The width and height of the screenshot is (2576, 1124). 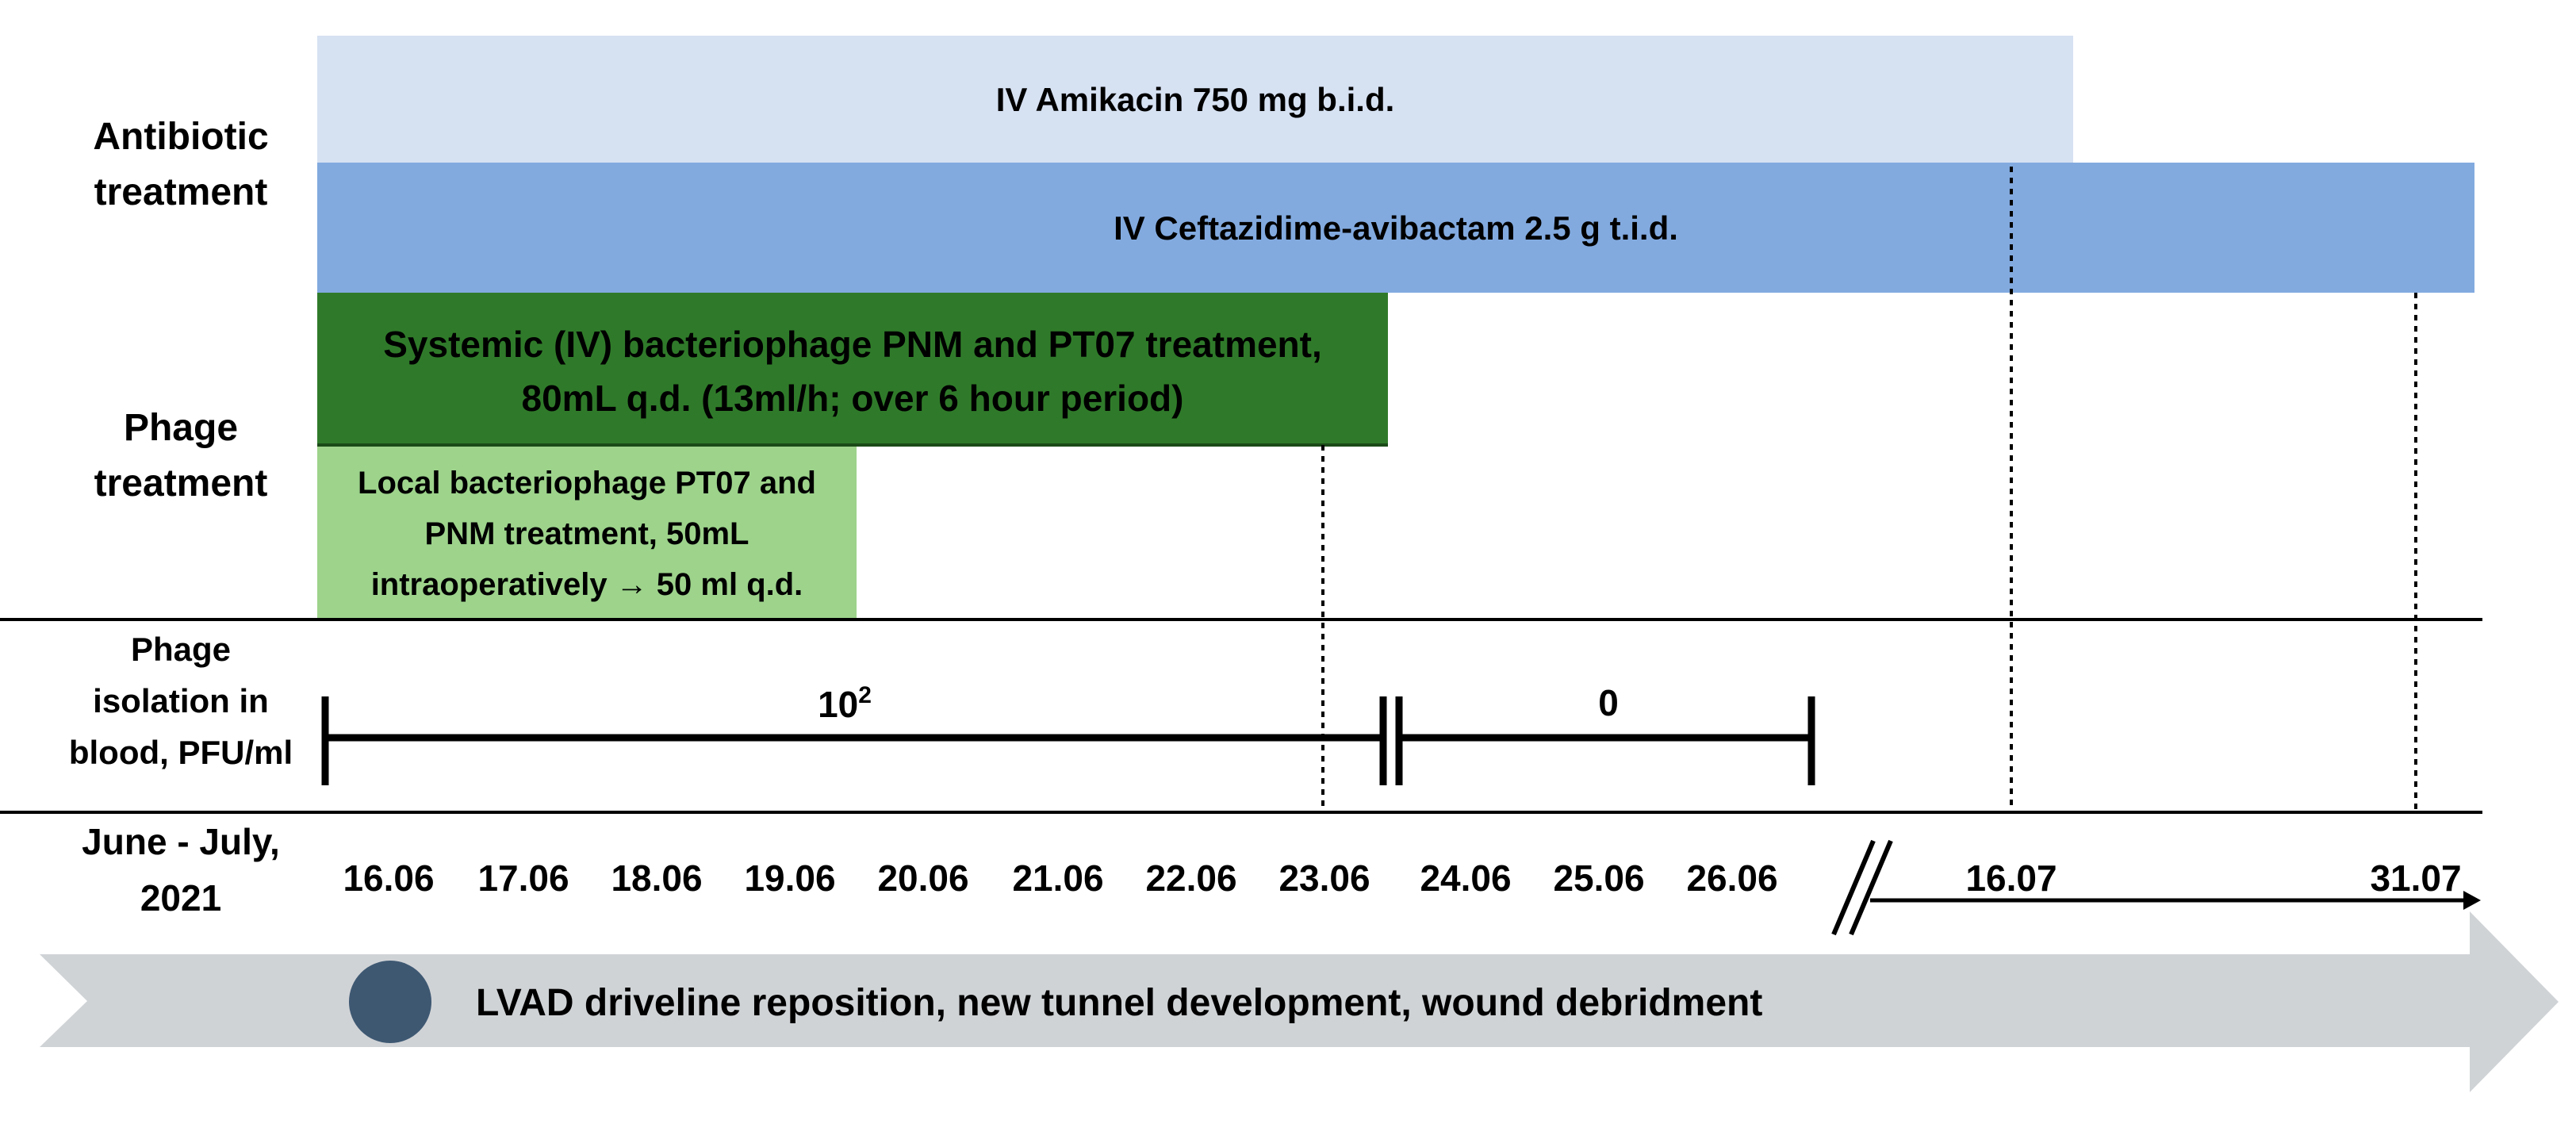 What do you see at coordinates (2472, 901) in the screenshot?
I see `date-axis-arrowhead` at bounding box center [2472, 901].